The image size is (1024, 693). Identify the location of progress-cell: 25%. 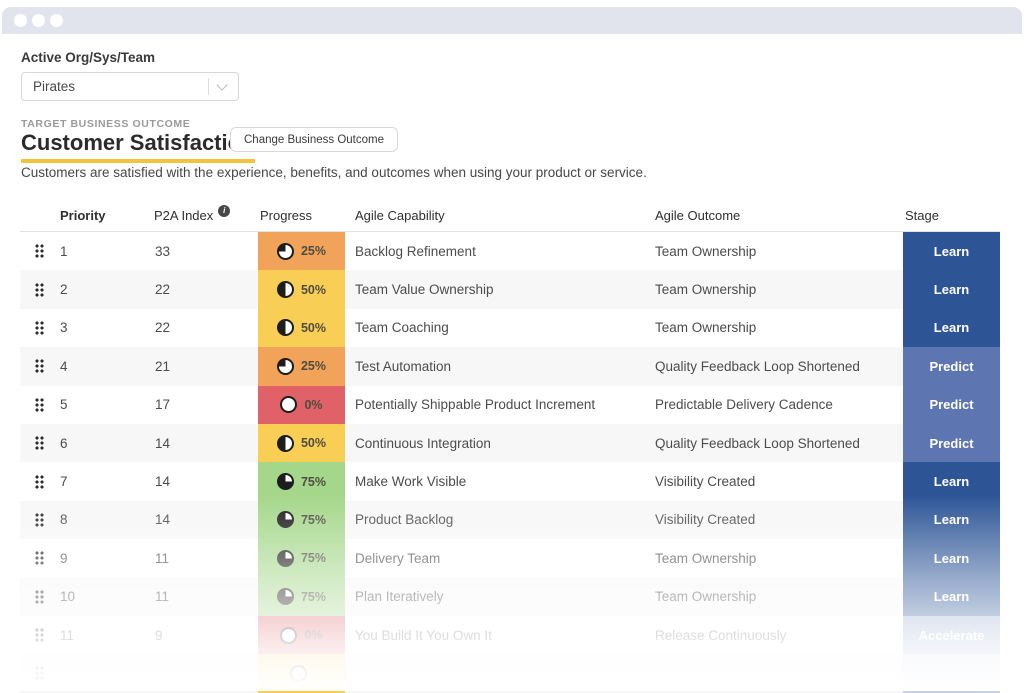
(301, 251).